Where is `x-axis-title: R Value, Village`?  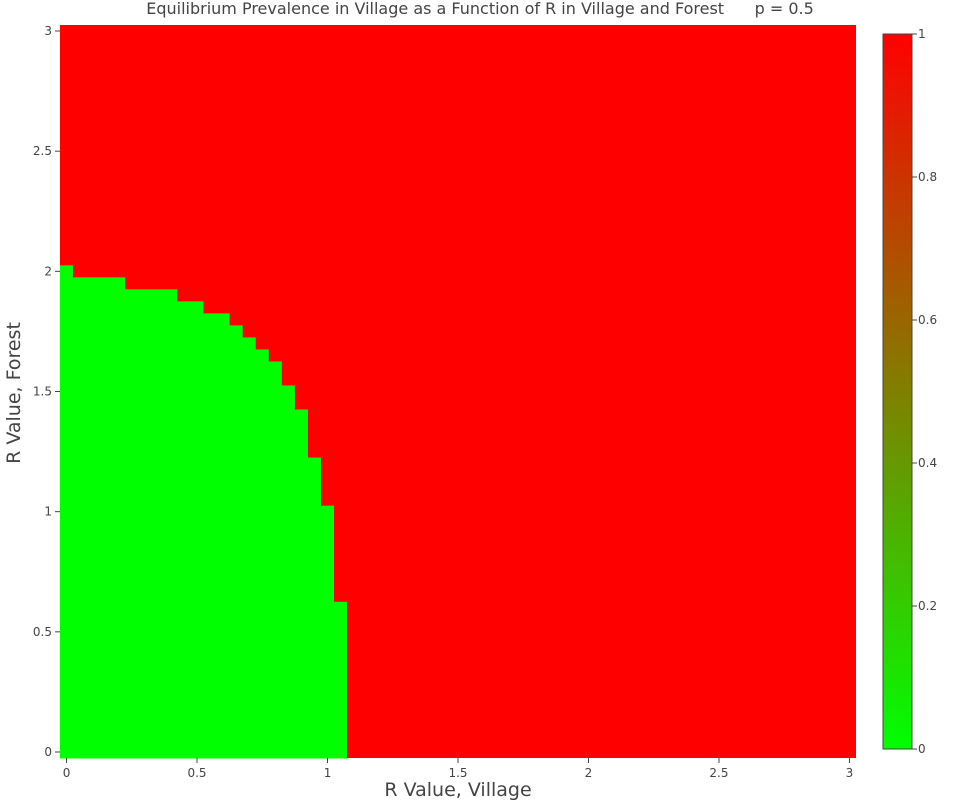
x-axis-title: R Value, Village is located at coordinates (457, 789).